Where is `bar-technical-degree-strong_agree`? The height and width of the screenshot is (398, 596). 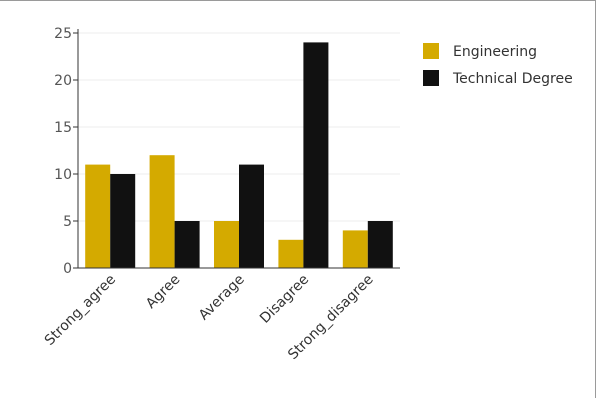
bar-technical-degree-strong_agree is located at coordinates (123, 221).